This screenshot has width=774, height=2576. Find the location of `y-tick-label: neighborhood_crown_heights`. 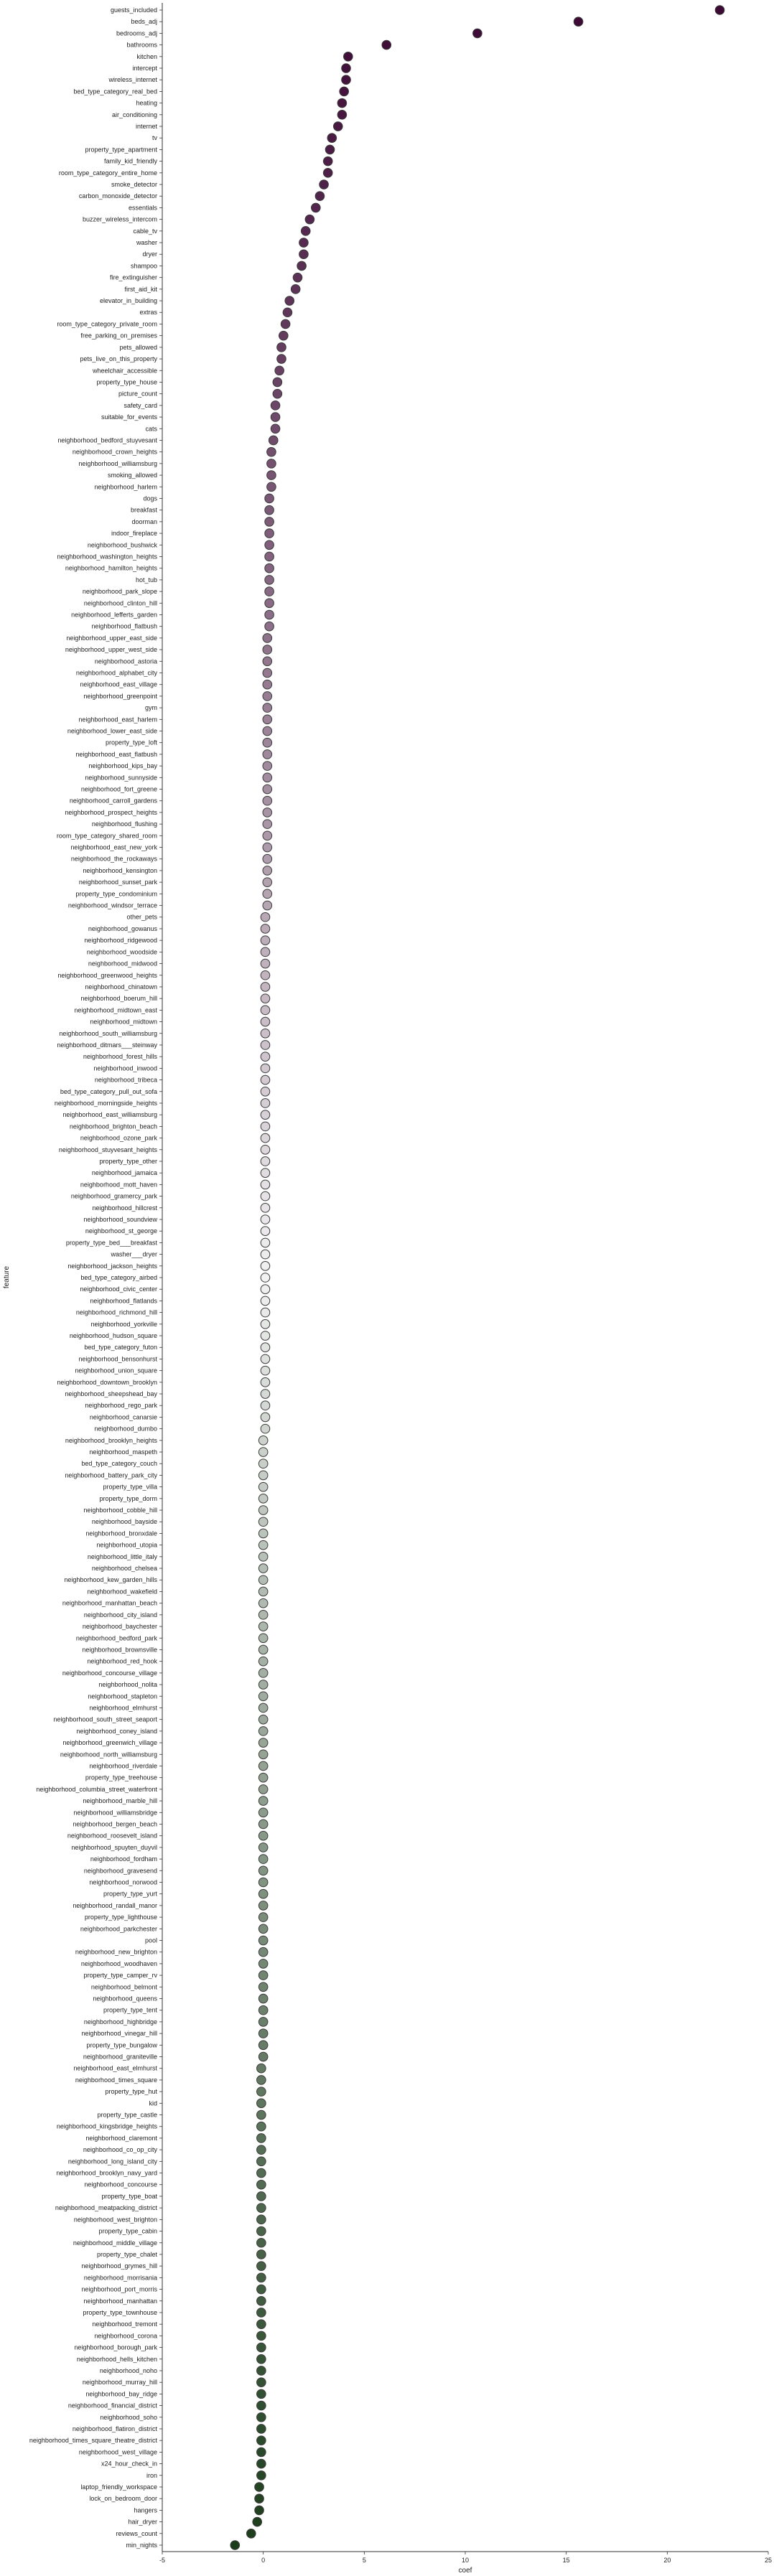

y-tick-label: neighborhood_crown_heights is located at coordinates (115, 452).